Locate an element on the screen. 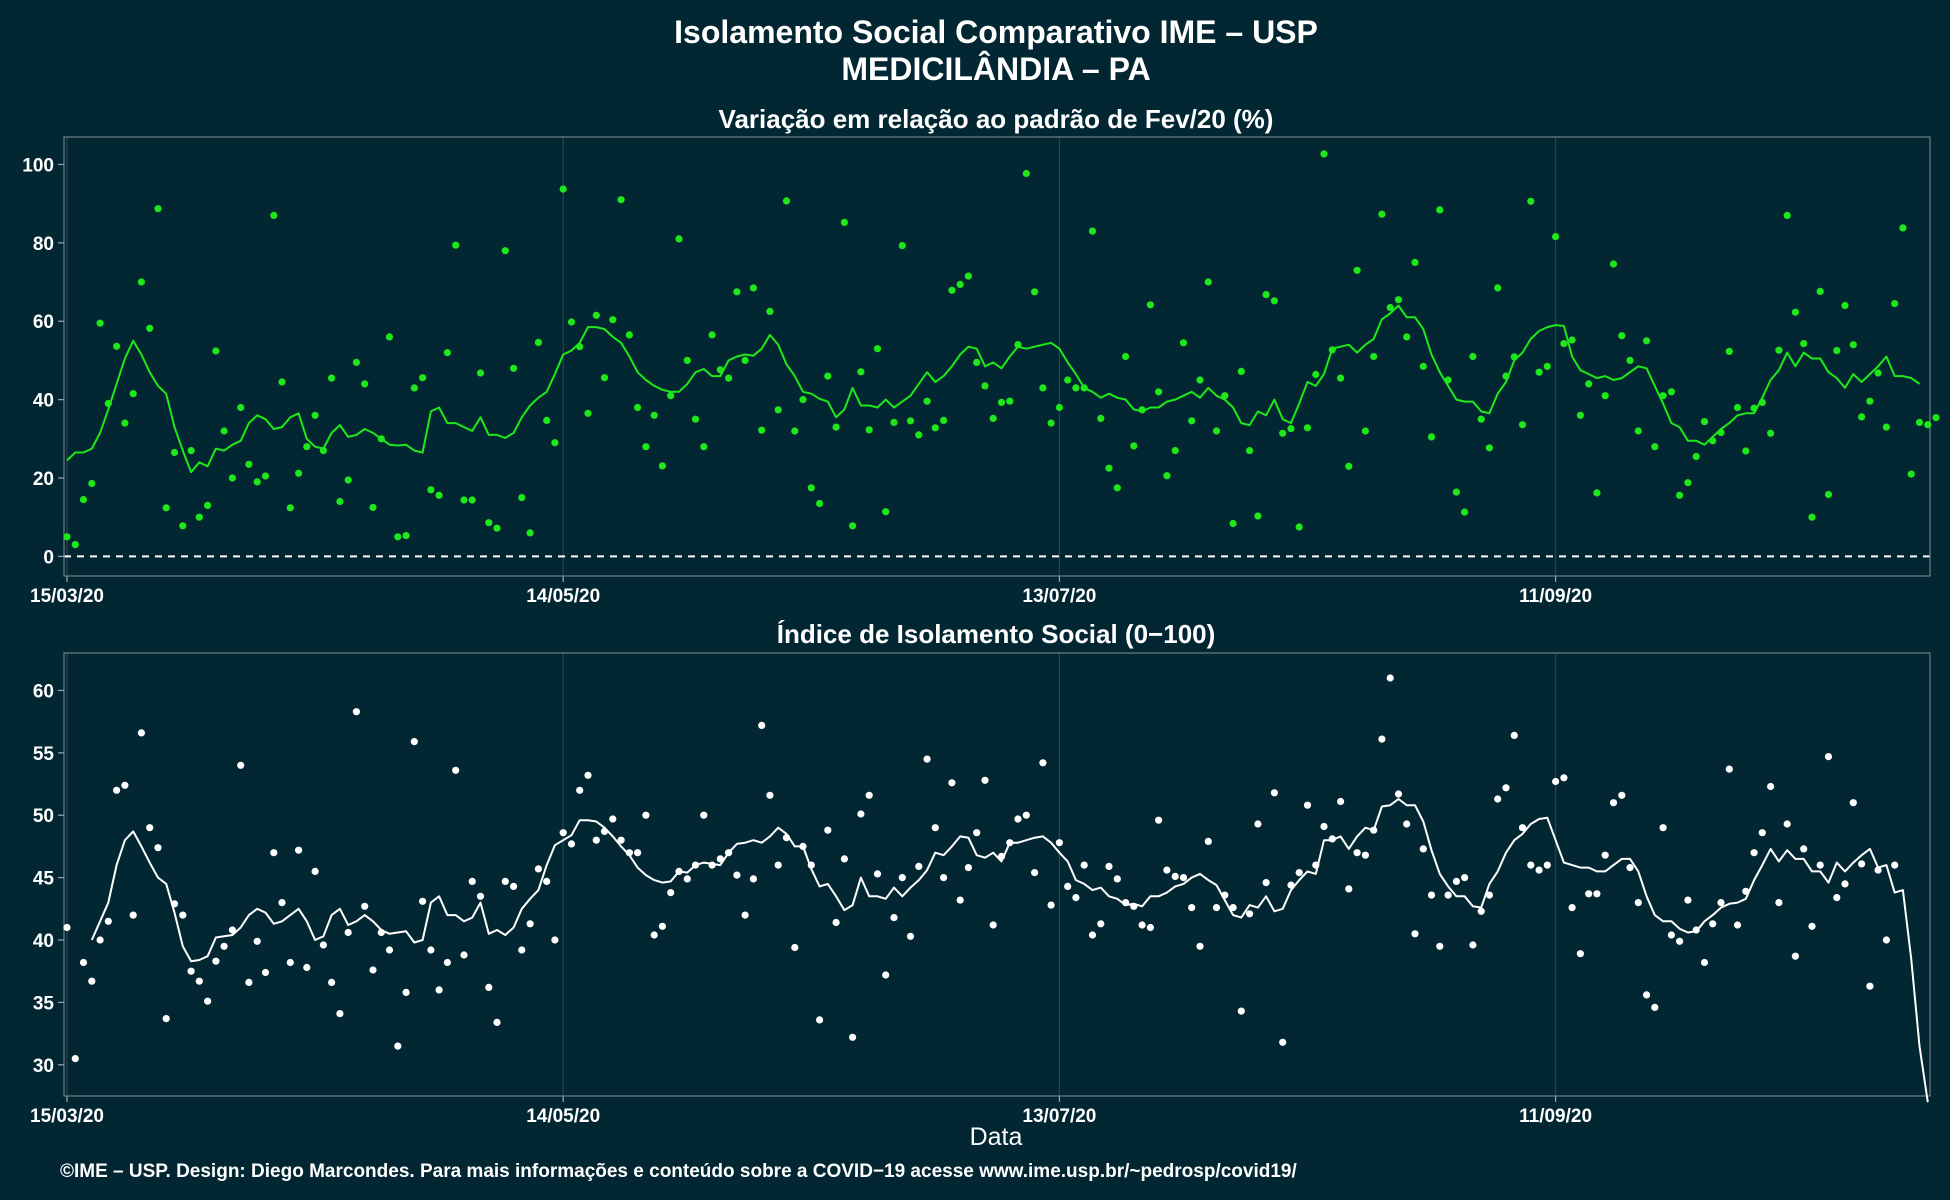 This screenshot has height=1200, width=1950. x-tick-label: 15/03/20 is located at coordinates (67, 596).